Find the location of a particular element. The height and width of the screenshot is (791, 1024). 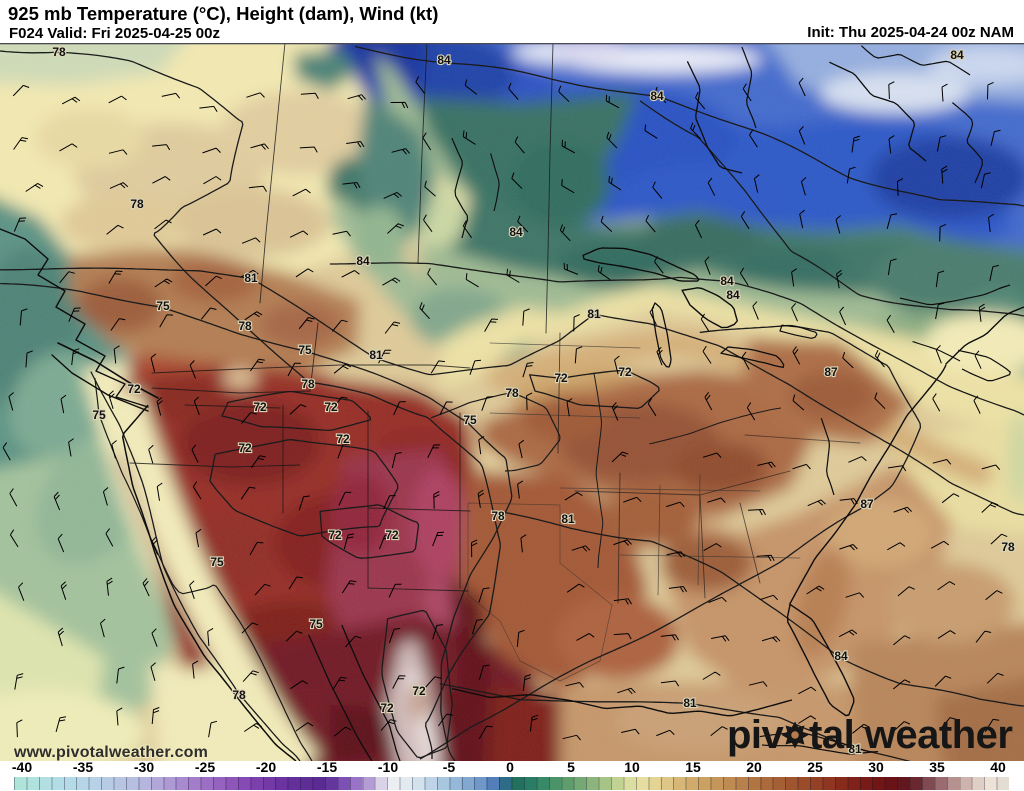

svg-text: tal weather is located at coordinates (910, 735).